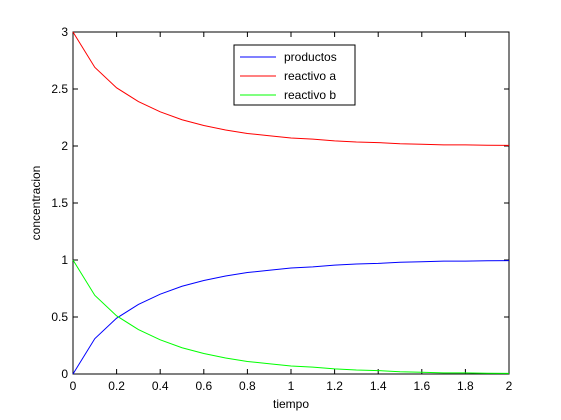 The image size is (561, 420). What do you see at coordinates (64, 260) in the screenshot?
I see `y-tick-label: 1` at bounding box center [64, 260].